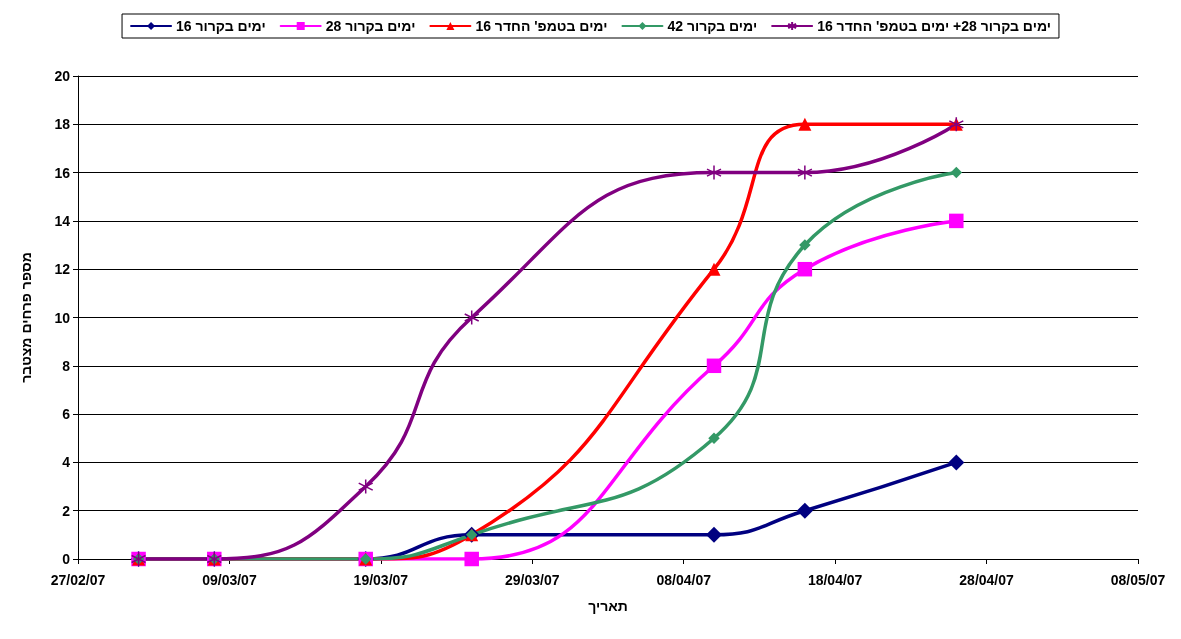 This screenshot has width=1181, height=639. I want to click on y-tick-label: 8, so click(66, 365).